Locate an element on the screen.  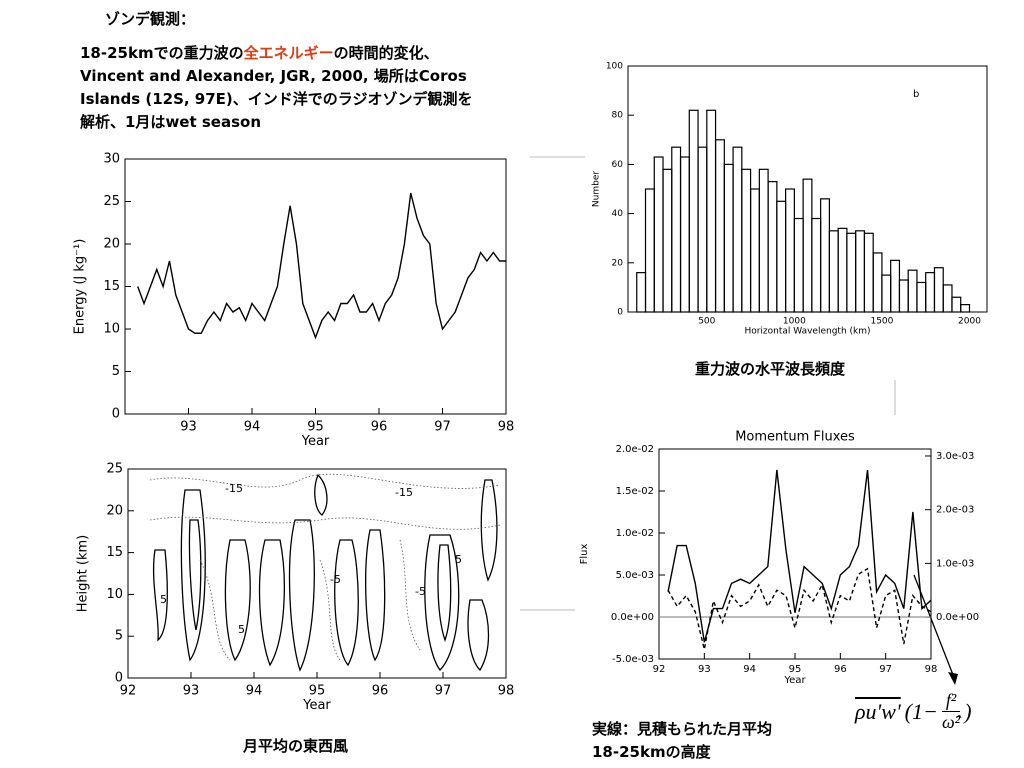
y-axis-label: Energy (J kg⁻¹) is located at coordinates (80, 287).